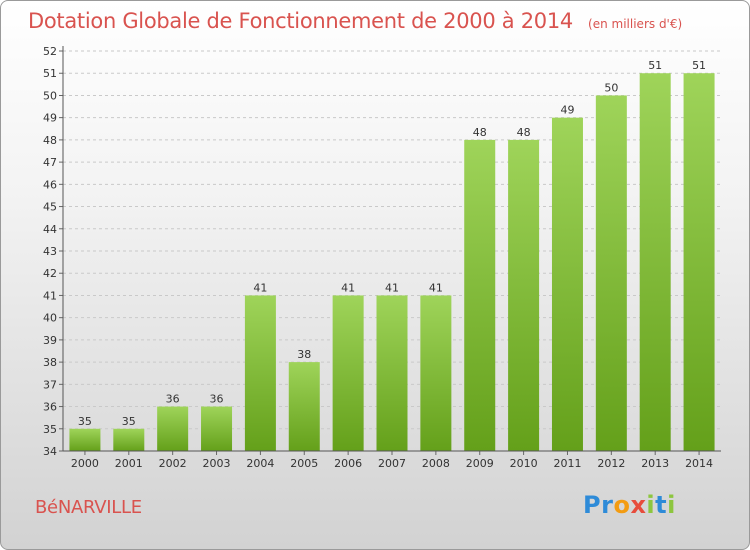  What do you see at coordinates (567, 463) in the screenshot?
I see `x-tick-label: 2011` at bounding box center [567, 463].